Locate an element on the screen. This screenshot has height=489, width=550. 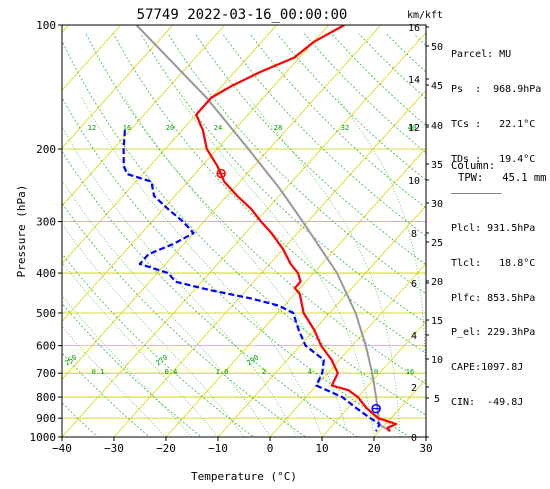
info-line: Ps : 968.9hPa is located at coordinates (496, 89).